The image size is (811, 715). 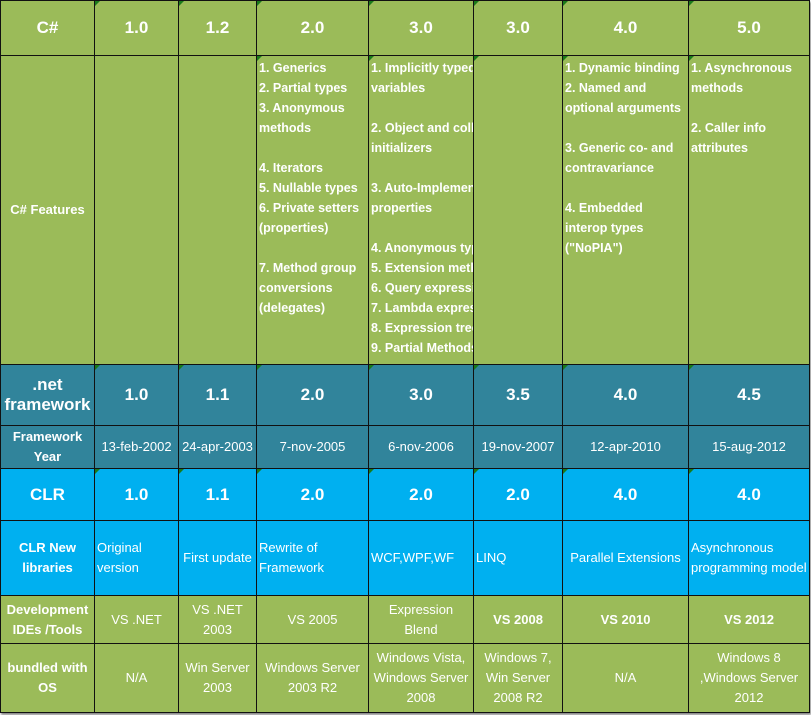 I want to click on ide-cell: VS 2010, so click(x=625, y=619).